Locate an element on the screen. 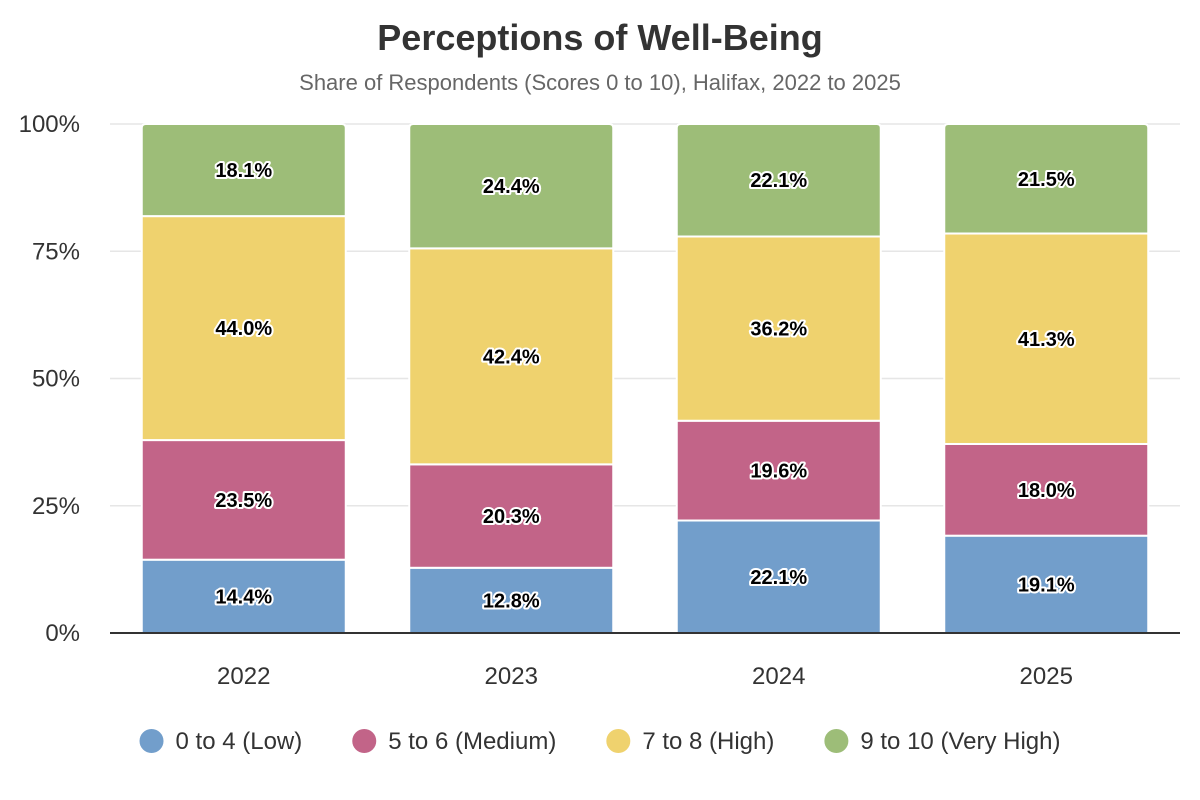  data-label: 21.5% is located at coordinates (1046, 180).